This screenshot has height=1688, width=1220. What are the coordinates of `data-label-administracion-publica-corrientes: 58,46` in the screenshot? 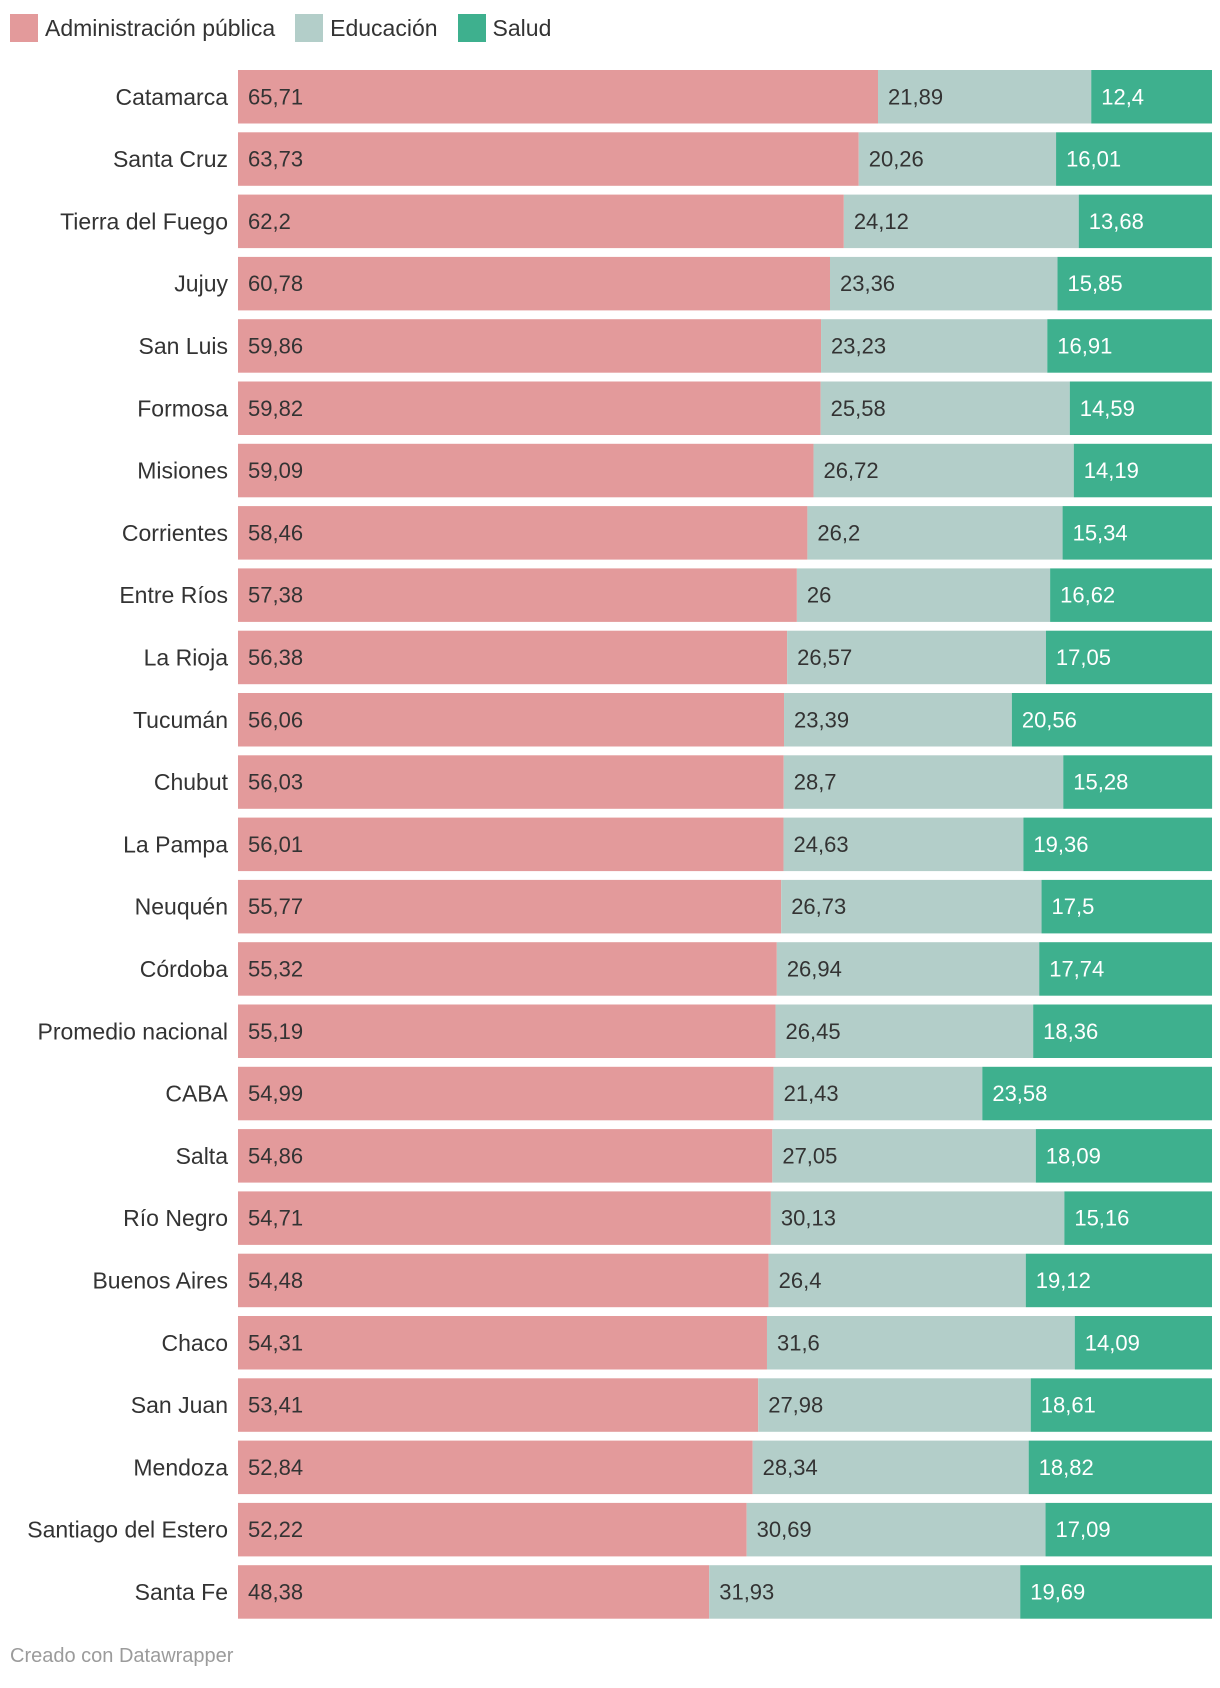 It's located at (275, 532).